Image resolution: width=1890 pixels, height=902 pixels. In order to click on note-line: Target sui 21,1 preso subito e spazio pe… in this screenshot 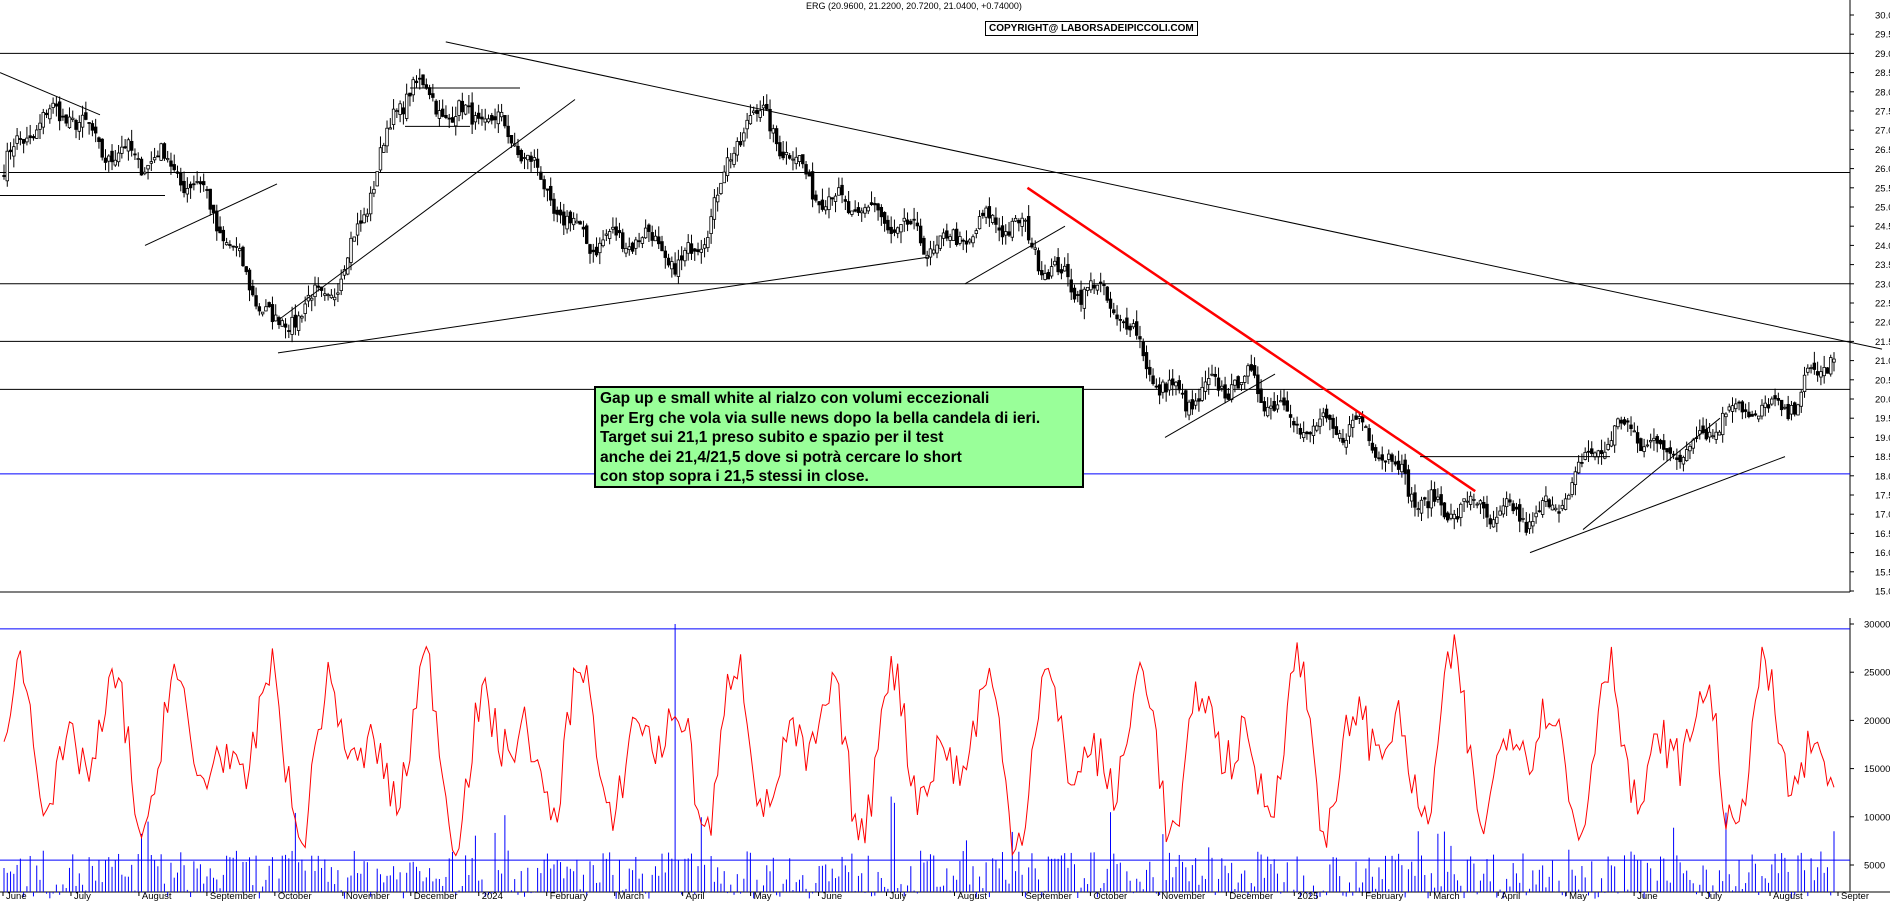, I will do `click(772, 438)`.